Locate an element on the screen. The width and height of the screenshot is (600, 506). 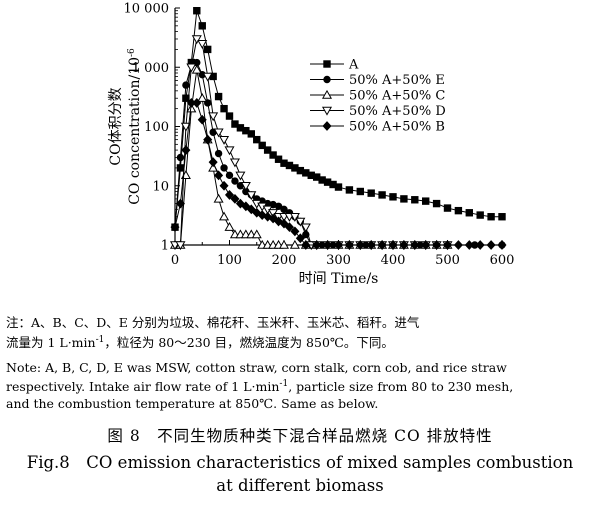
y-tick-label: 1 000 is located at coordinates (150, 68).